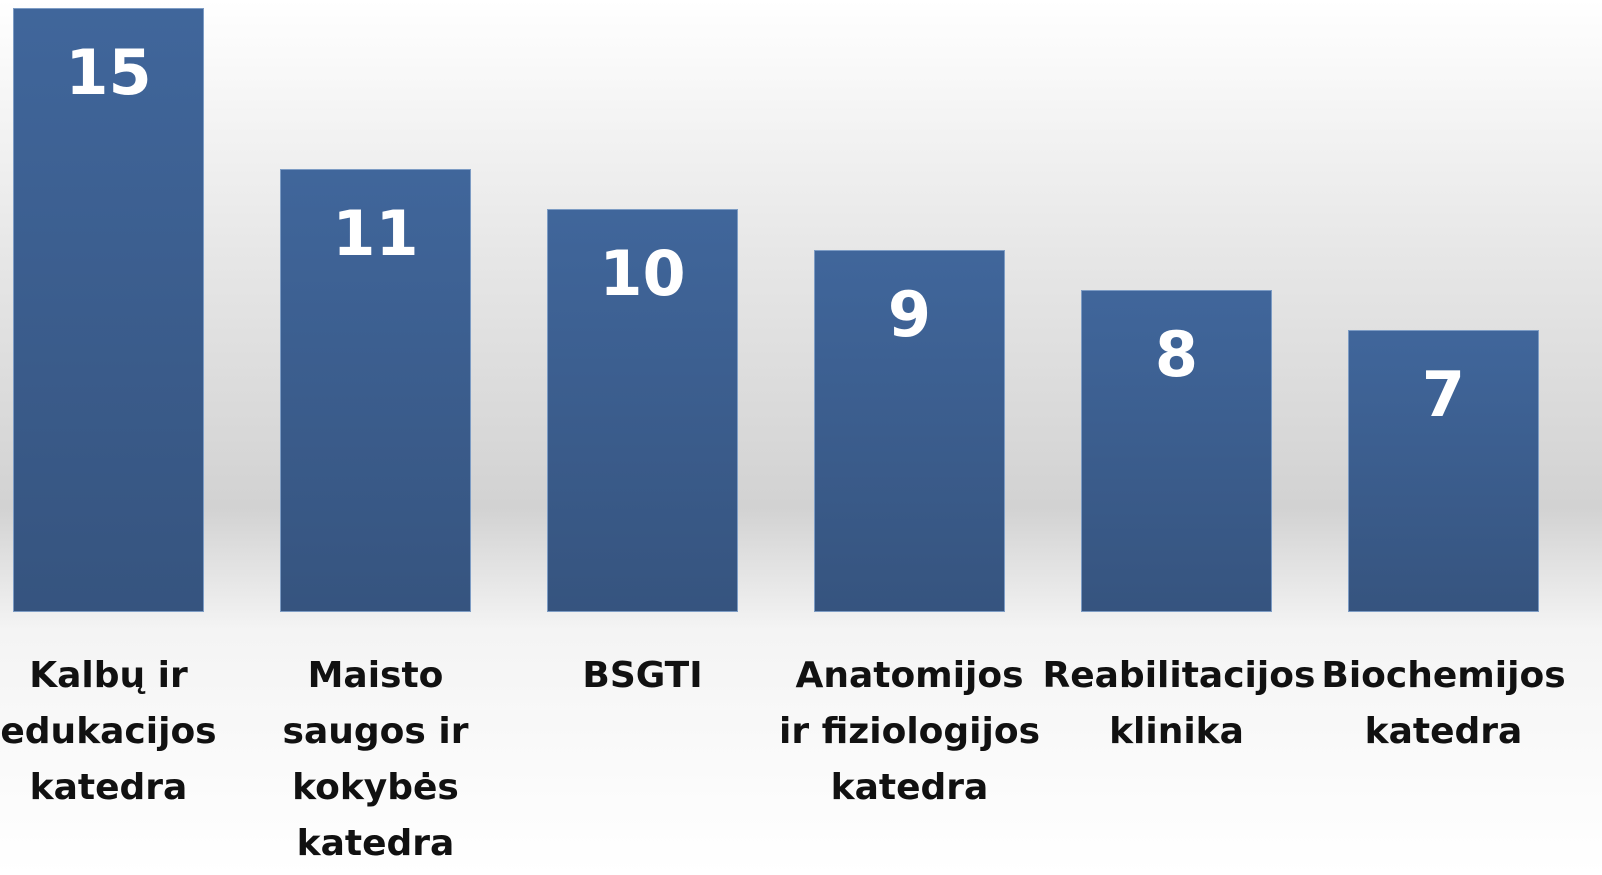 This screenshot has height=875, width=1602. What do you see at coordinates (108, 731) in the screenshot?
I see `x-tick-label: Kalbų ir edukacijos katedra` at bounding box center [108, 731].